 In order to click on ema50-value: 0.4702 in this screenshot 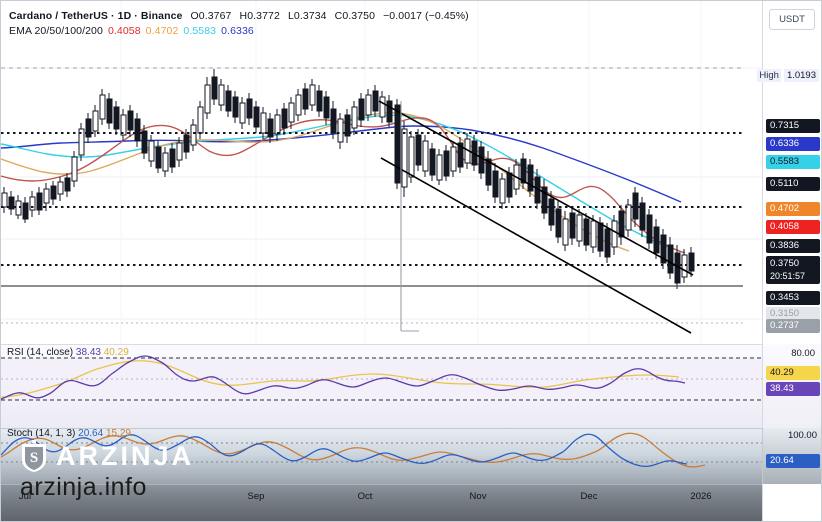, I will do `click(162, 31)`.